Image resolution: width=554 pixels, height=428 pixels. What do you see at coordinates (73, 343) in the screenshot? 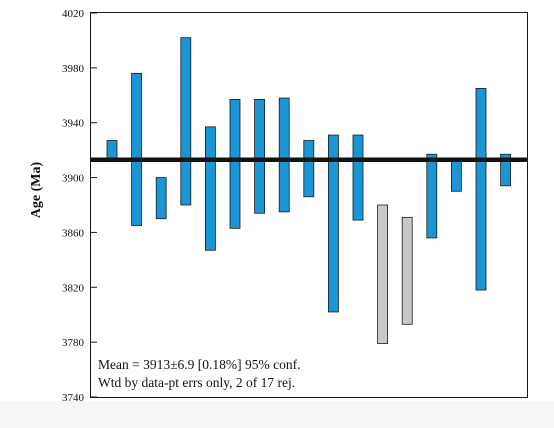
I see `y-tick-label: 3780` at bounding box center [73, 343].